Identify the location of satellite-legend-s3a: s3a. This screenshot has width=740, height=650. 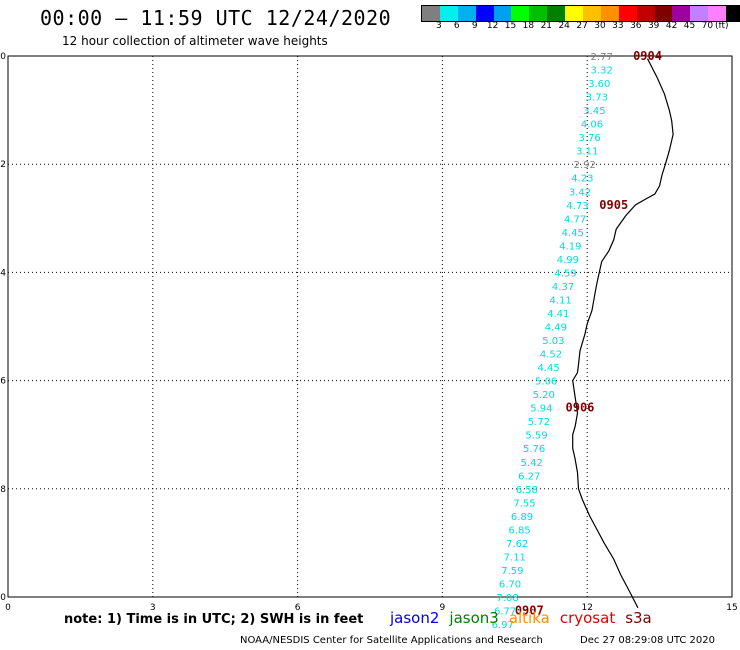
(638, 618).